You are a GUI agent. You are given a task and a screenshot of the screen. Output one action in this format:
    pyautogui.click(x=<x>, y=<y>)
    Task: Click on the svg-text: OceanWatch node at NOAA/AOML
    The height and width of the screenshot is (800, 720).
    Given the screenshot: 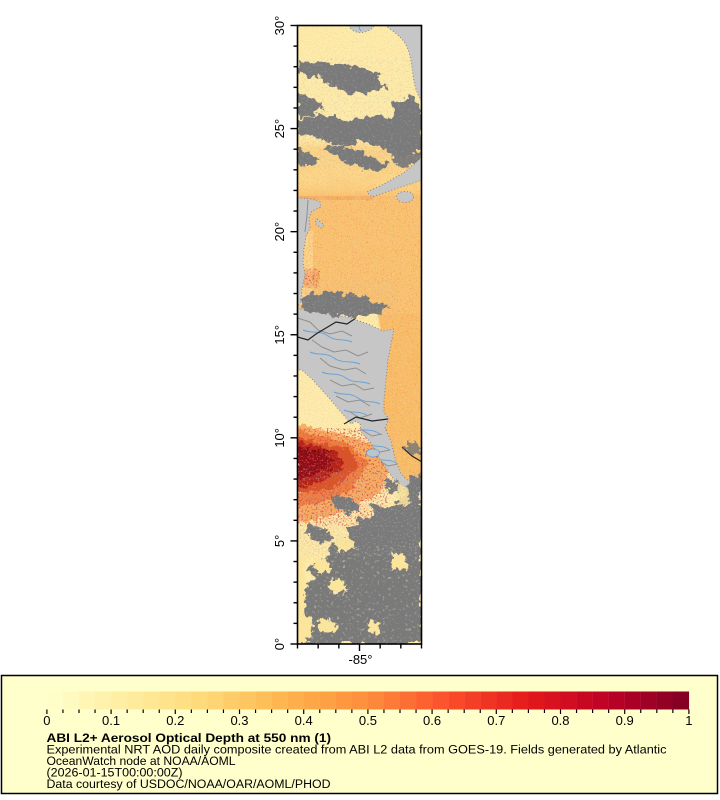 What is the action you would take?
    pyautogui.click(x=141, y=761)
    